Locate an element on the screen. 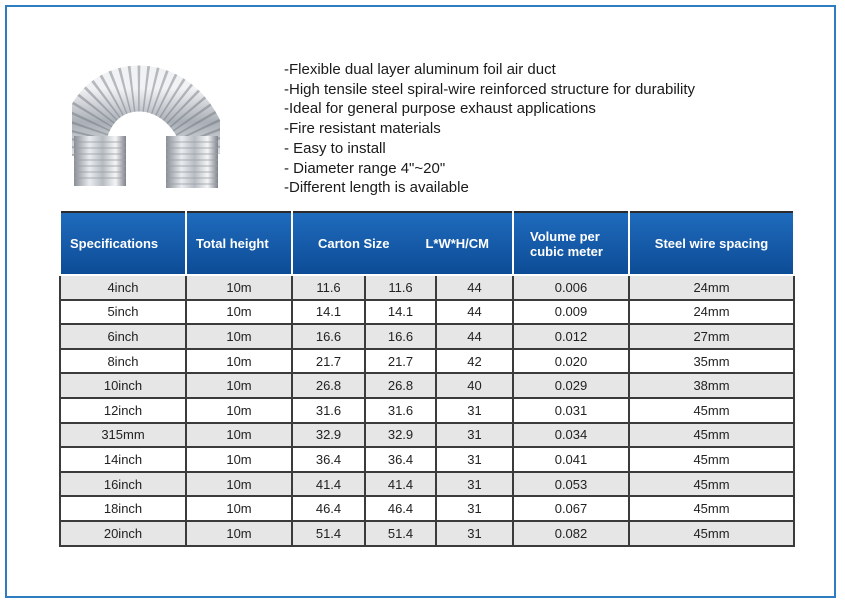  table-row: 8inch 10m 21.7 21.7 42 0.020 35mm is located at coordinates (427, 361).